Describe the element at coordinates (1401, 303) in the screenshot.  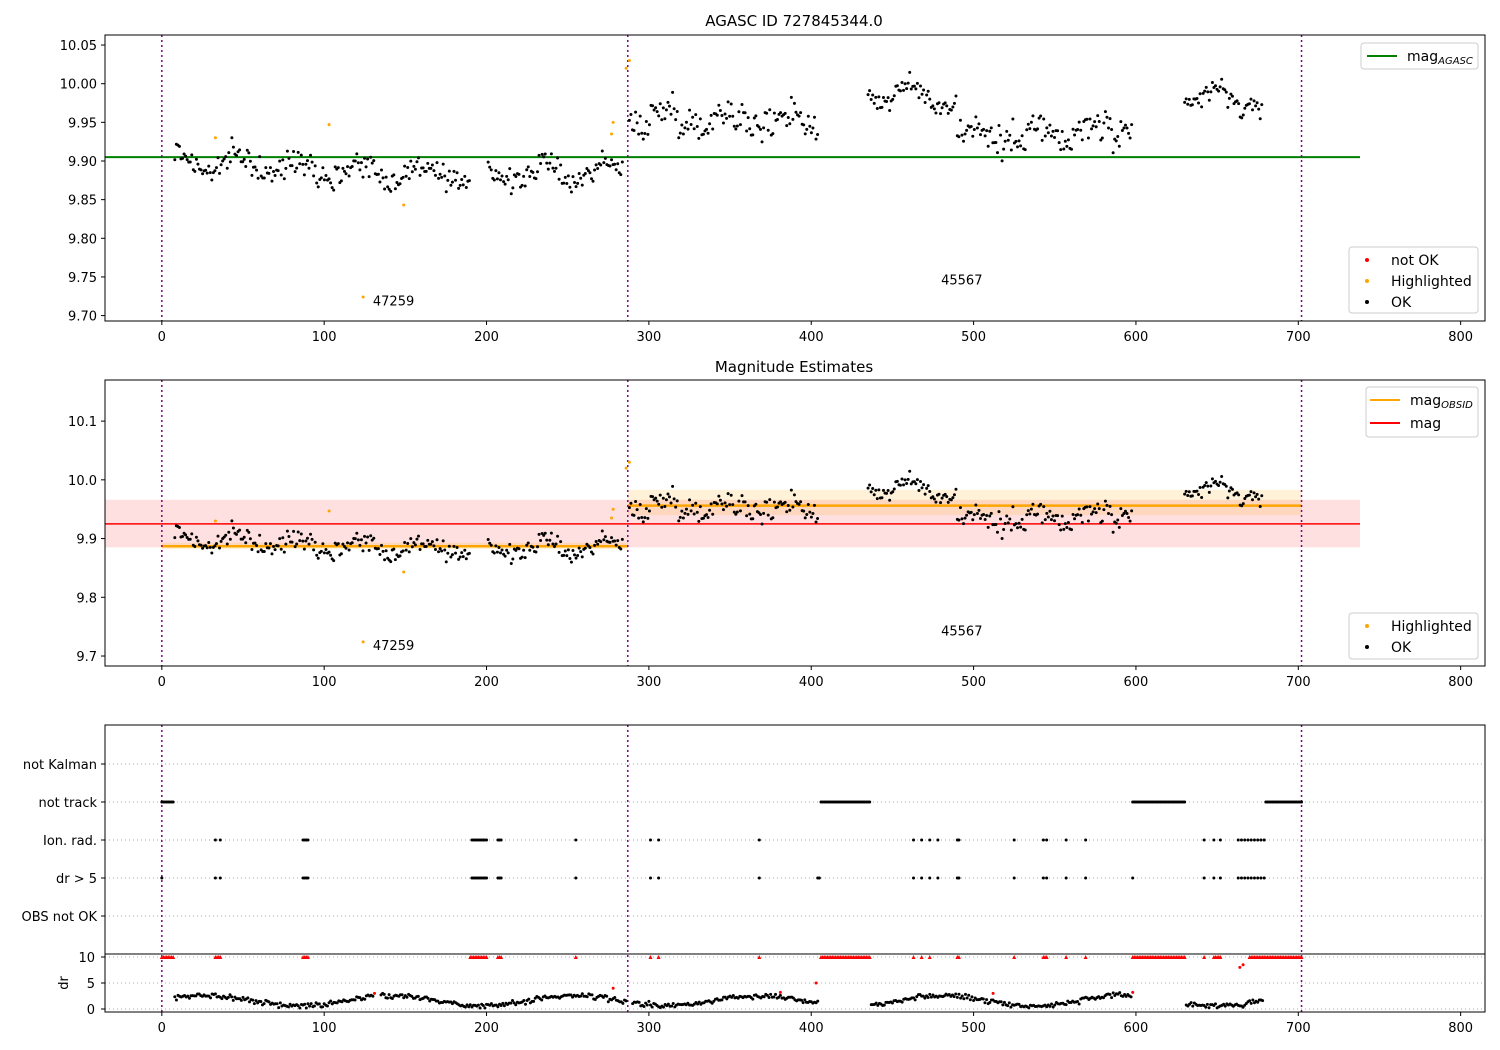
I see `legend-label: OK` at that location.